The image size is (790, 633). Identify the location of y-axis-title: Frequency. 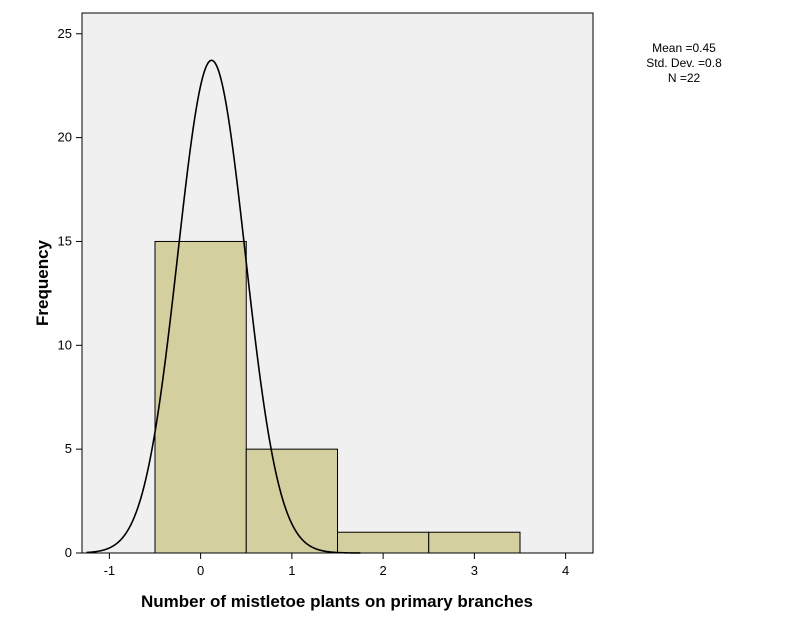
(42, 282).